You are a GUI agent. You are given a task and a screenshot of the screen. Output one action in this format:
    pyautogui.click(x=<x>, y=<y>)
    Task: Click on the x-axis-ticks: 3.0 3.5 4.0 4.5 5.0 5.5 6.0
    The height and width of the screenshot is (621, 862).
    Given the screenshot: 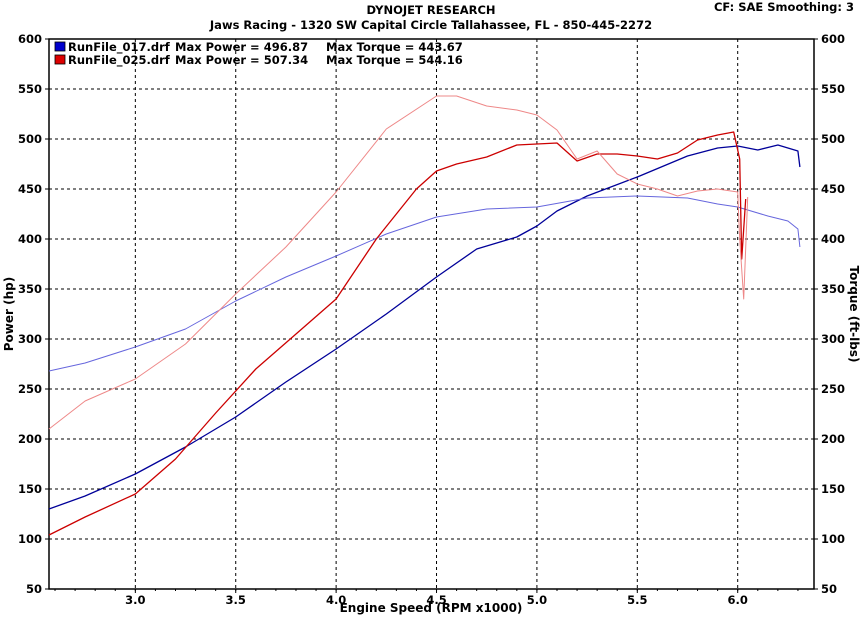 What is the action you would take?
    pyautogui.click(x=426, y=598)
    